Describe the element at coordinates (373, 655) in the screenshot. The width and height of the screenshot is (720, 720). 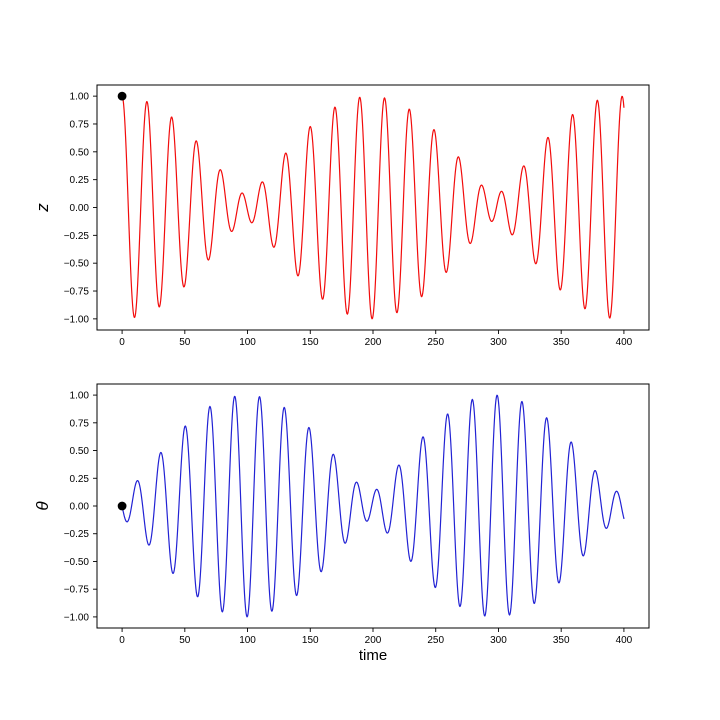
I see `time-axis-label: time` at that location.